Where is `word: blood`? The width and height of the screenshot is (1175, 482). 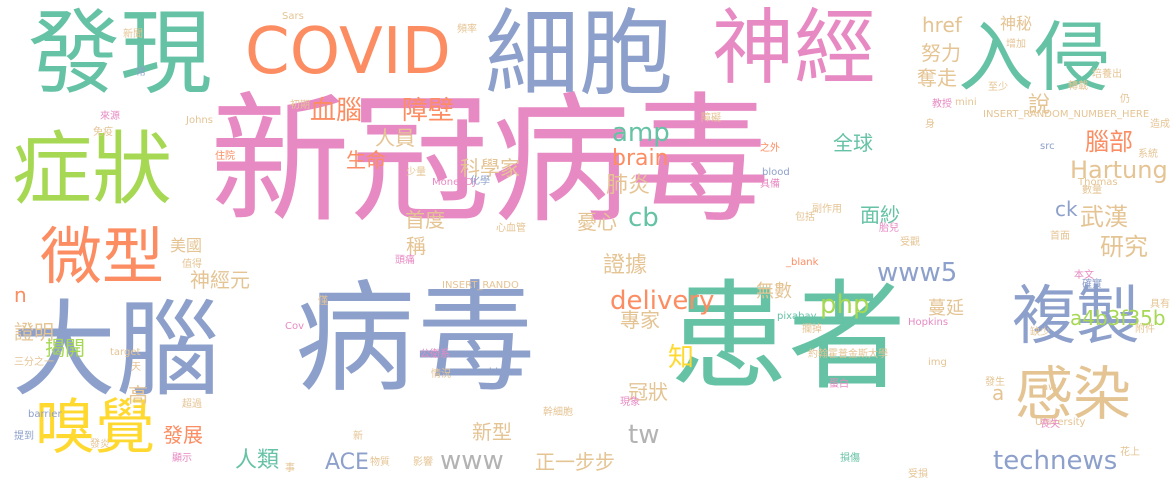 word: blood is located at coordinates (776, 172).